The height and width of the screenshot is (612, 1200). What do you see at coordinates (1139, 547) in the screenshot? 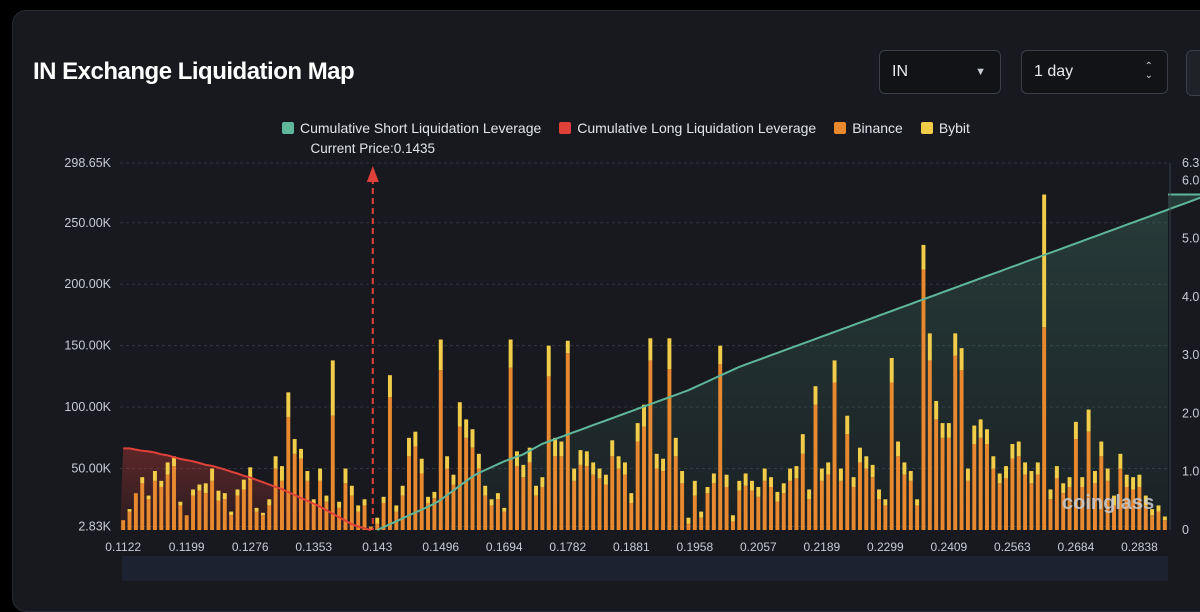
I see `x-tick-label: 0.2838` at bounding box center [1139, 547].